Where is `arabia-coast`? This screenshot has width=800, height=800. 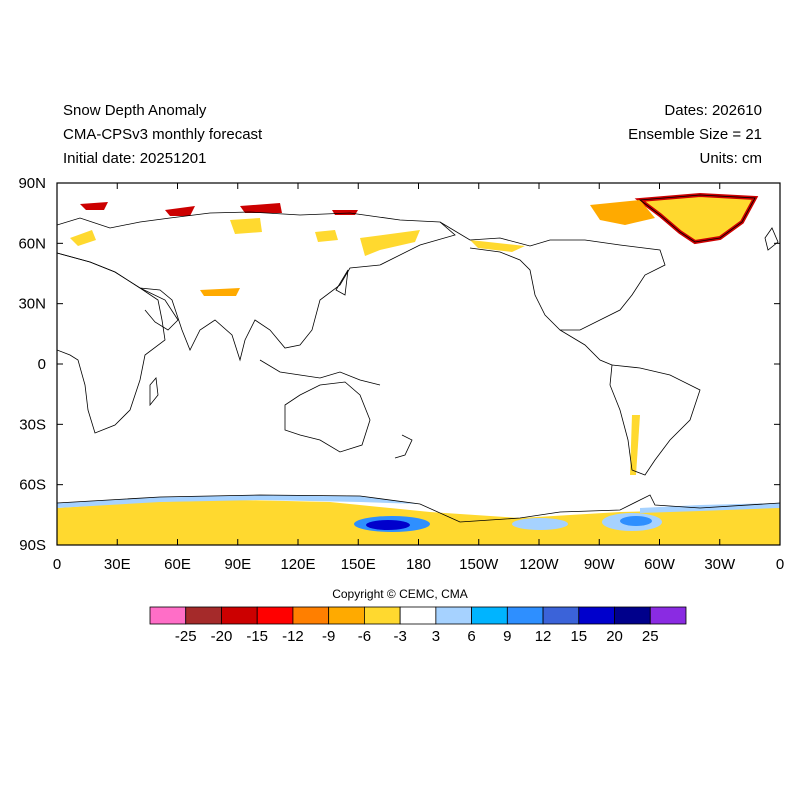
arabia-coast is located at coordinates (159, 309).